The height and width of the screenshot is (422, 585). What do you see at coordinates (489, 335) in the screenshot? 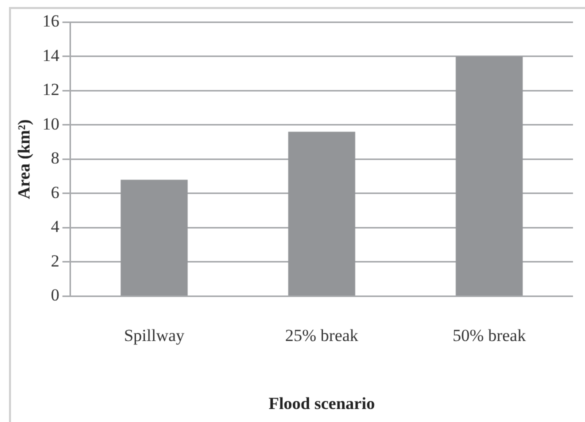
I see `x-tick-label: 50% break` at bounding box center [489, 335].